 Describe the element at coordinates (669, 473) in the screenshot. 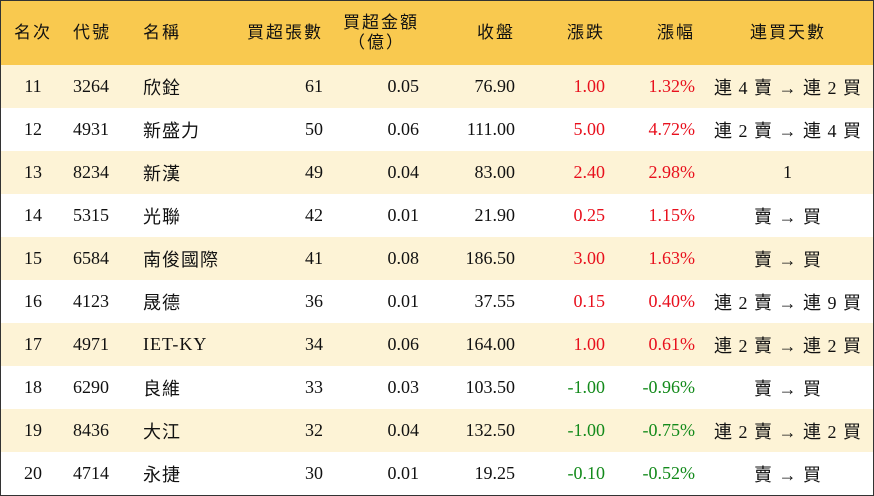

I see `cell-pct: -0.52%` at that location.